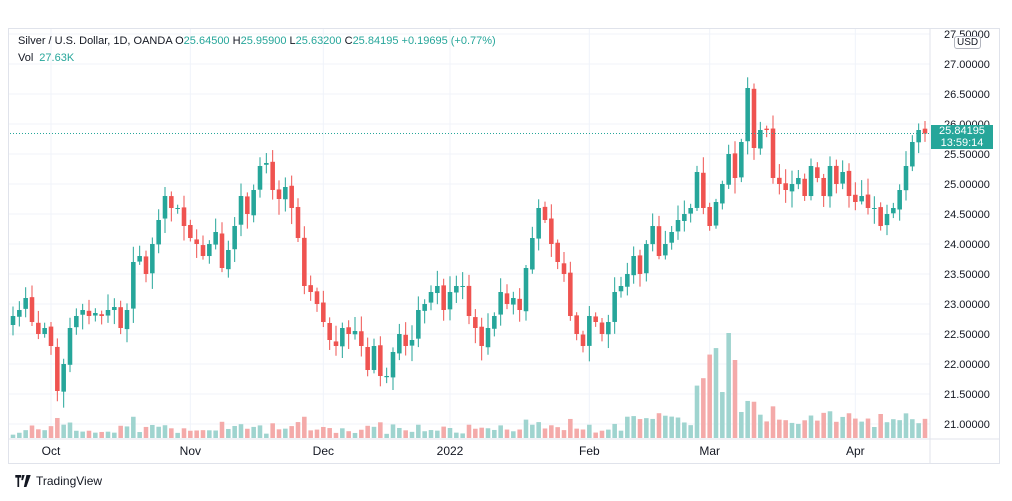 The image size is (1012, 501). I want to click on currency-badge: USD, so click(968, 42).